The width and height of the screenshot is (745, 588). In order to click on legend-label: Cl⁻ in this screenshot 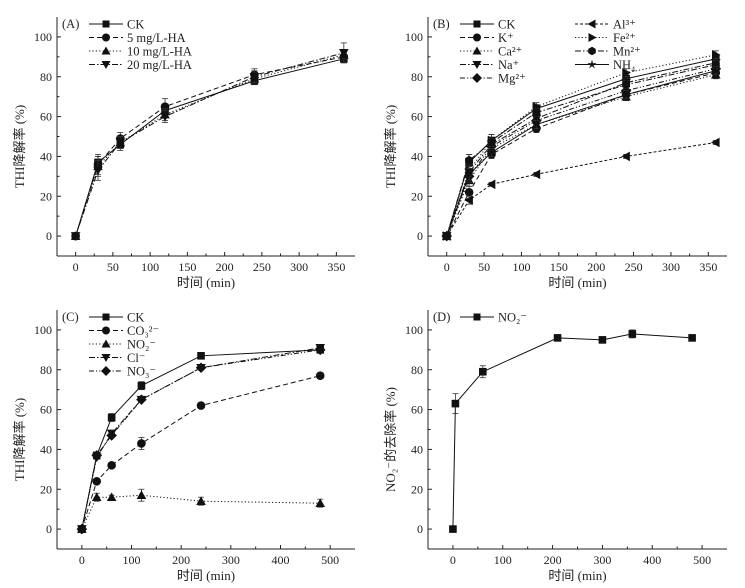, I will do `click(136, 358)`.